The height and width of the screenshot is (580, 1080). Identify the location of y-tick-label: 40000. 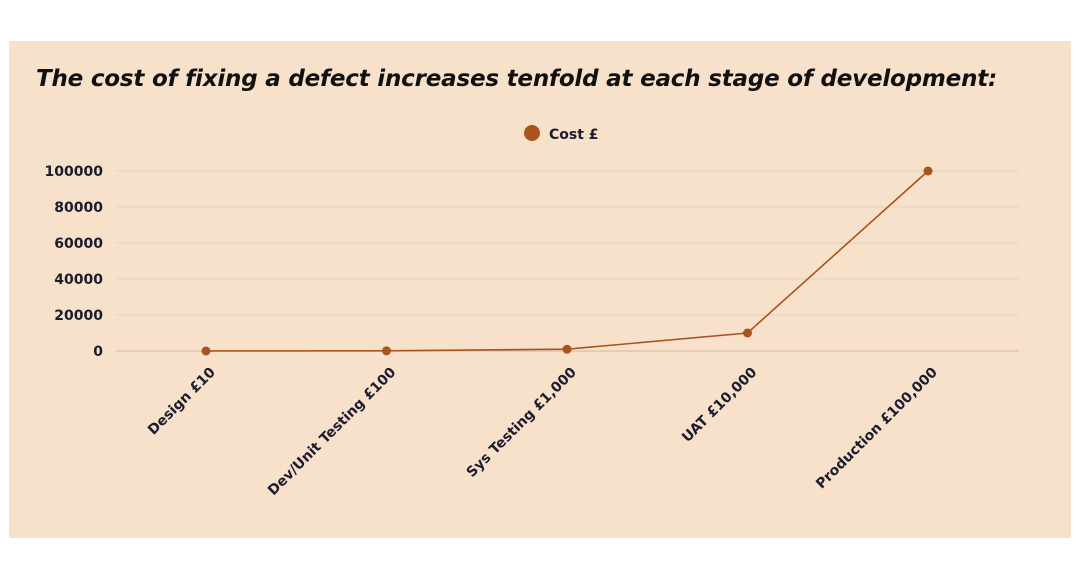
(78, 280).